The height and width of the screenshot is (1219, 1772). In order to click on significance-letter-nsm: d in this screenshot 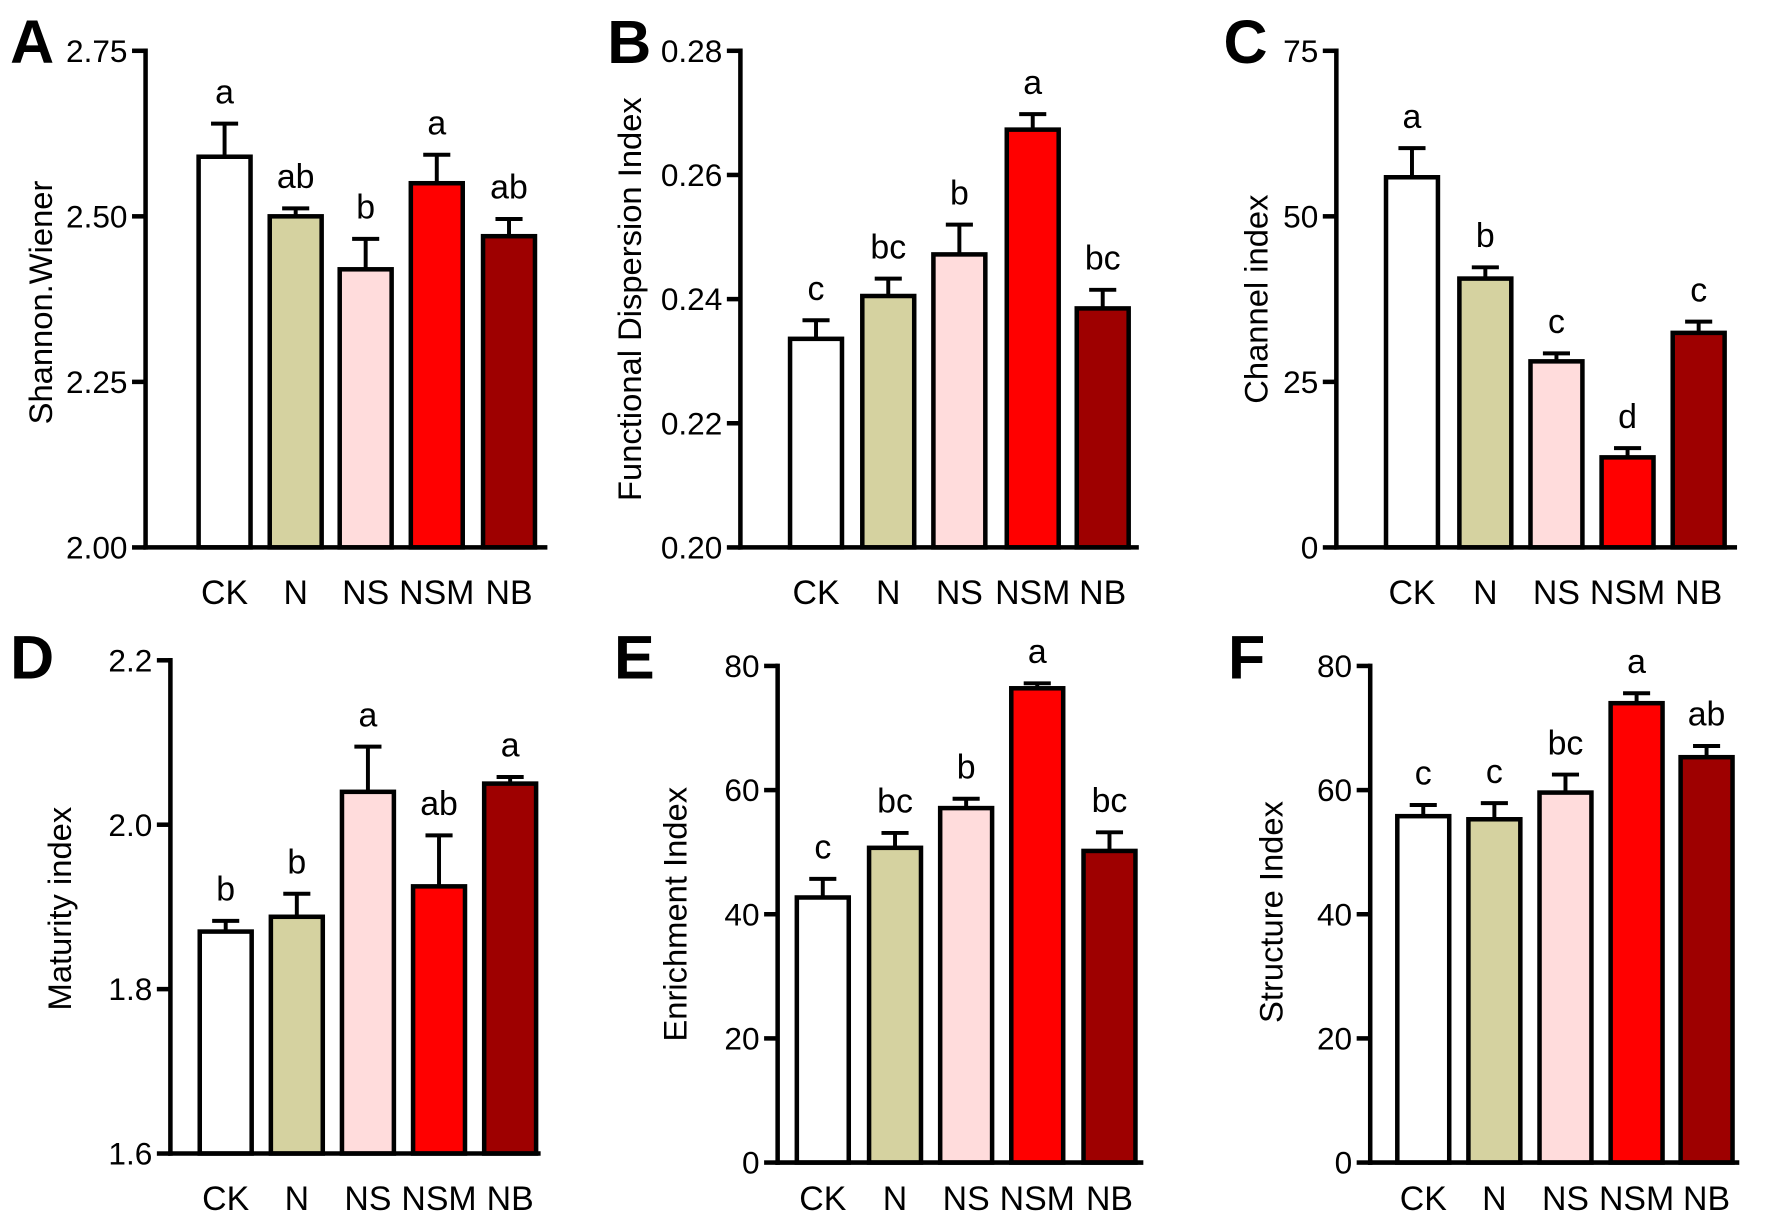, I will do `click(1627, 417)`.